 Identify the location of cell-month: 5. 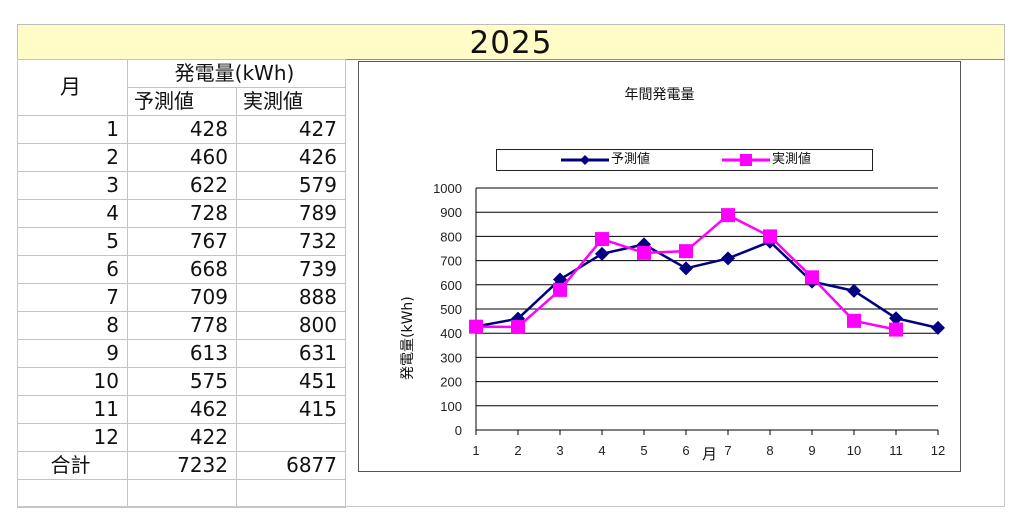
(72, 241).